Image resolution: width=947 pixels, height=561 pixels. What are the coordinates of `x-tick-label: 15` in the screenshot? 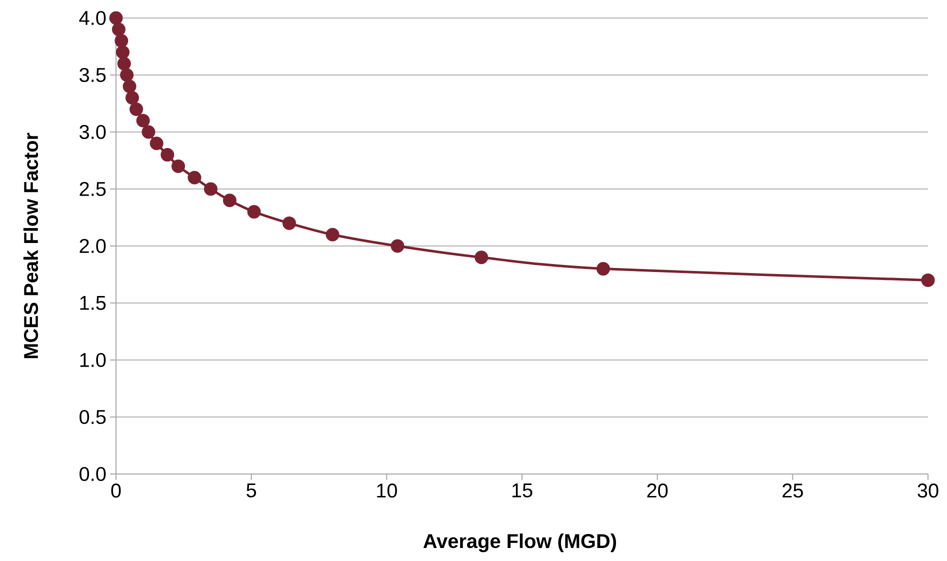 It's located at (522, 491).